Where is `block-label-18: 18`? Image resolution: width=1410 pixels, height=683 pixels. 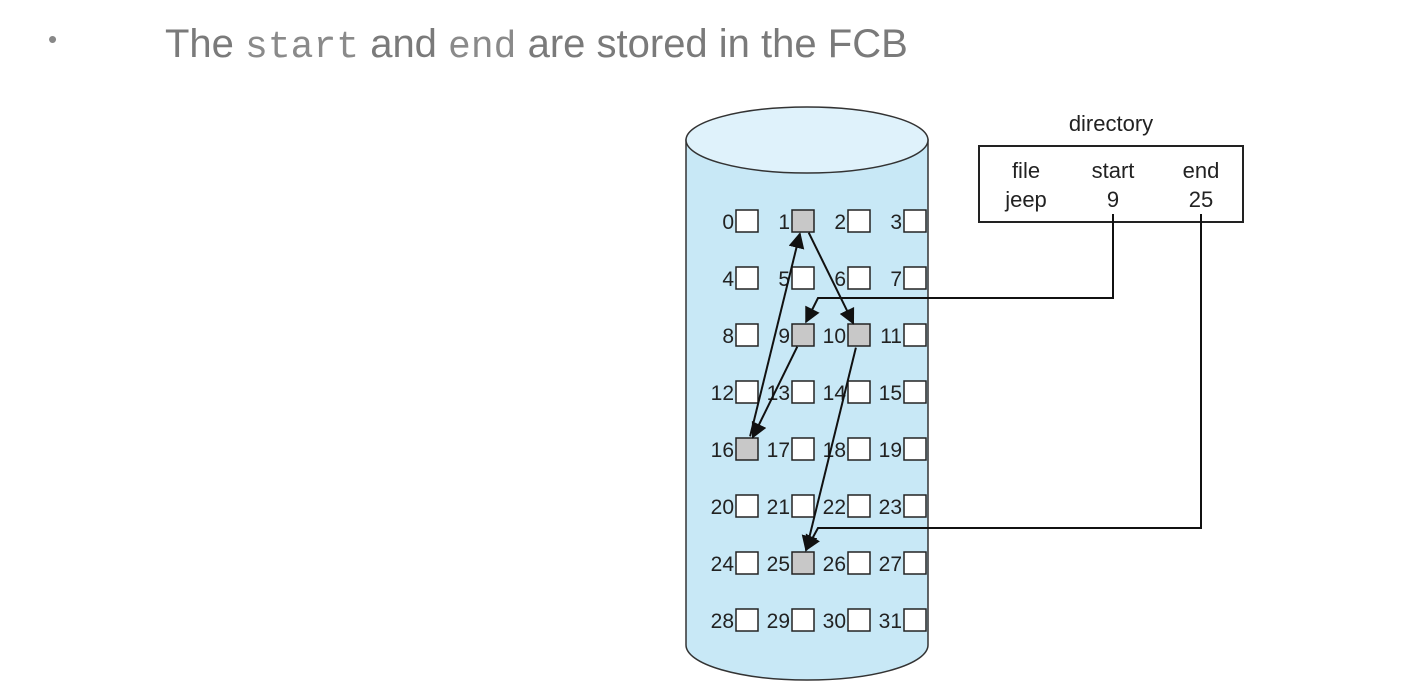 block-label-18: 18 is located at coordinates (834, 450).